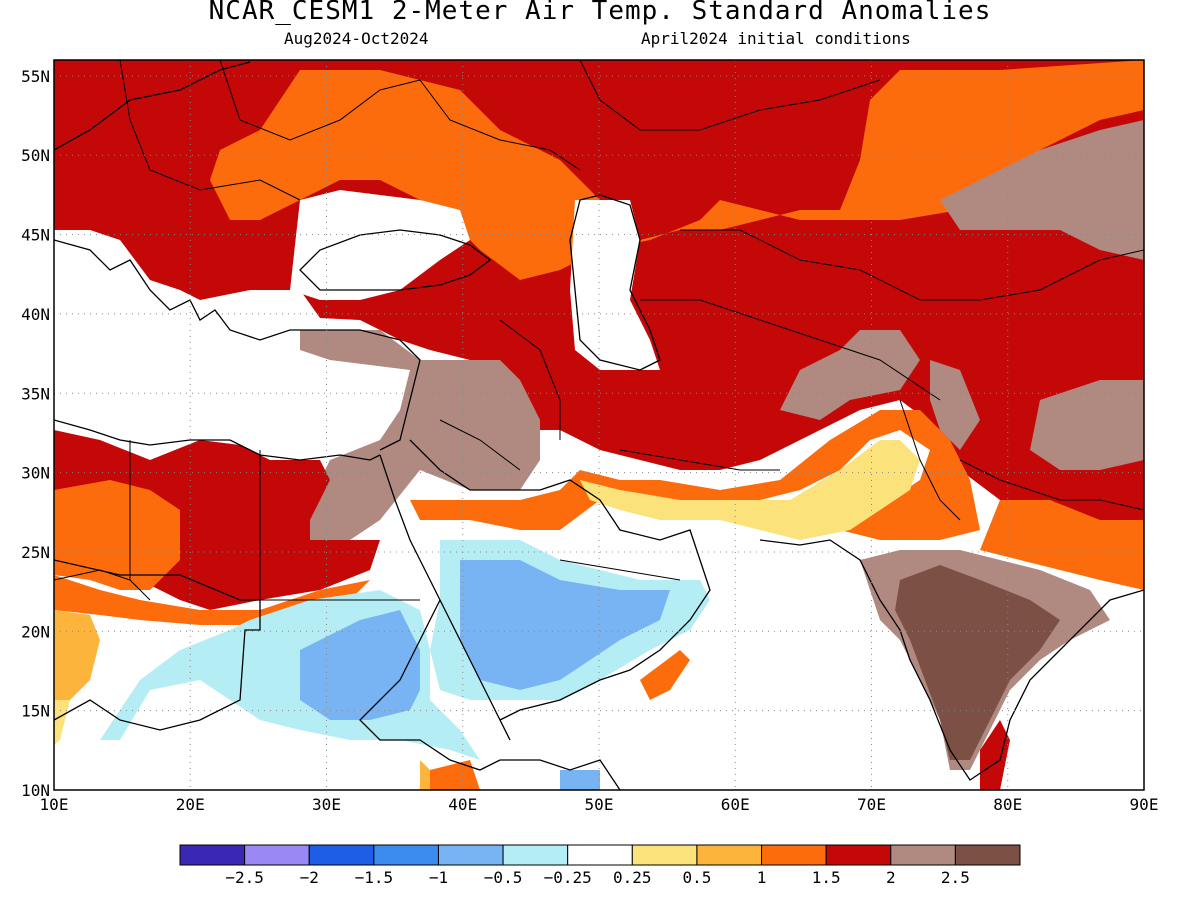 The image size is (1200, 900). I want to click on anomaly-region-arabia-blue, so click(565, 625).